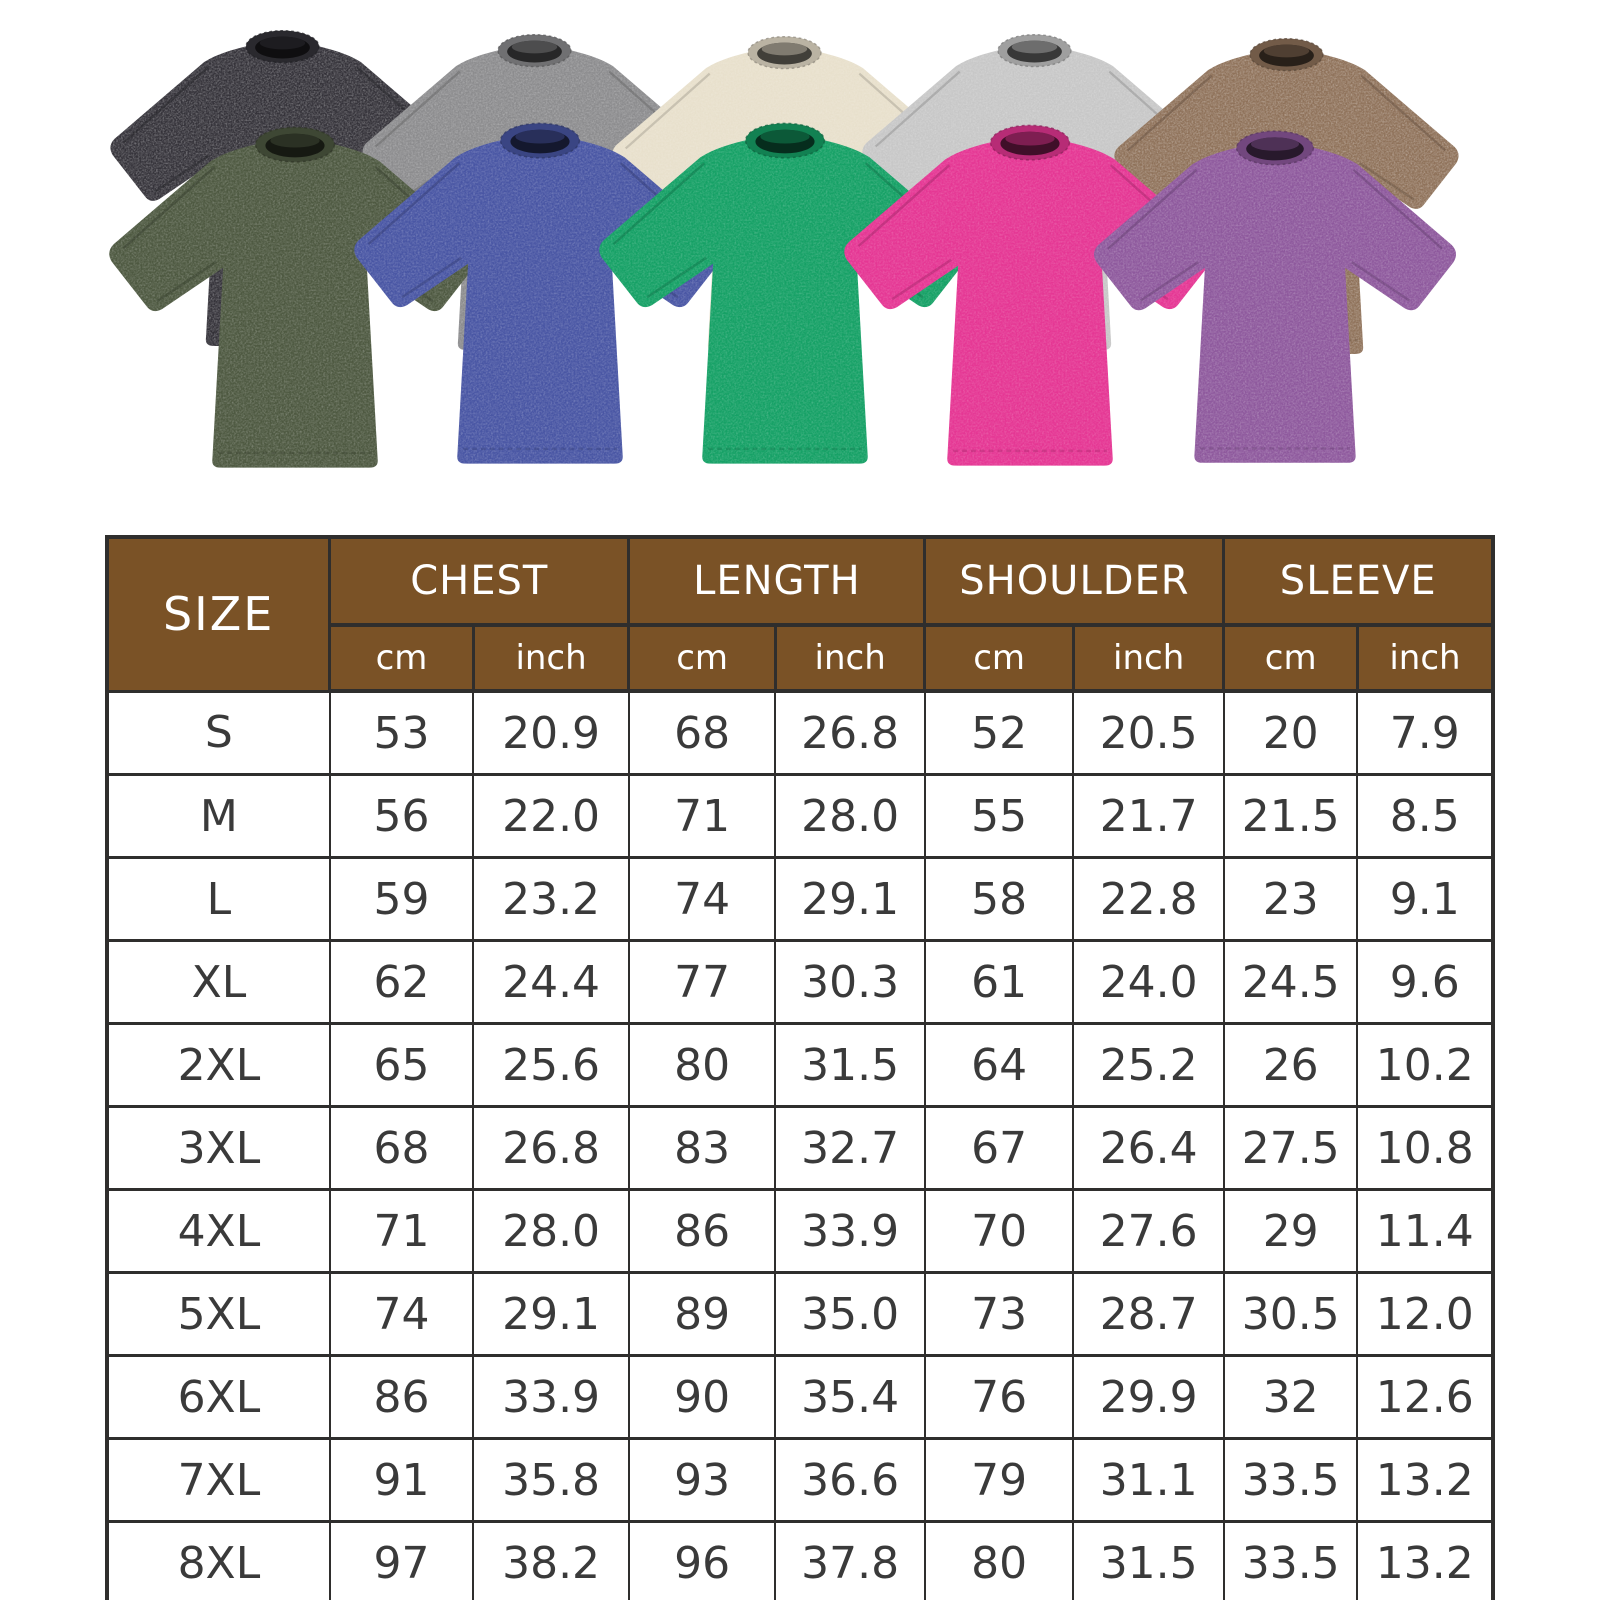 The width and height of the screenshot is (1600, 1600). What do you see at coordinates (1148, 982) in the screenshot?
I see `cell-XL-shoulder-inch: 24.0` at bounding box center [1148, 982].